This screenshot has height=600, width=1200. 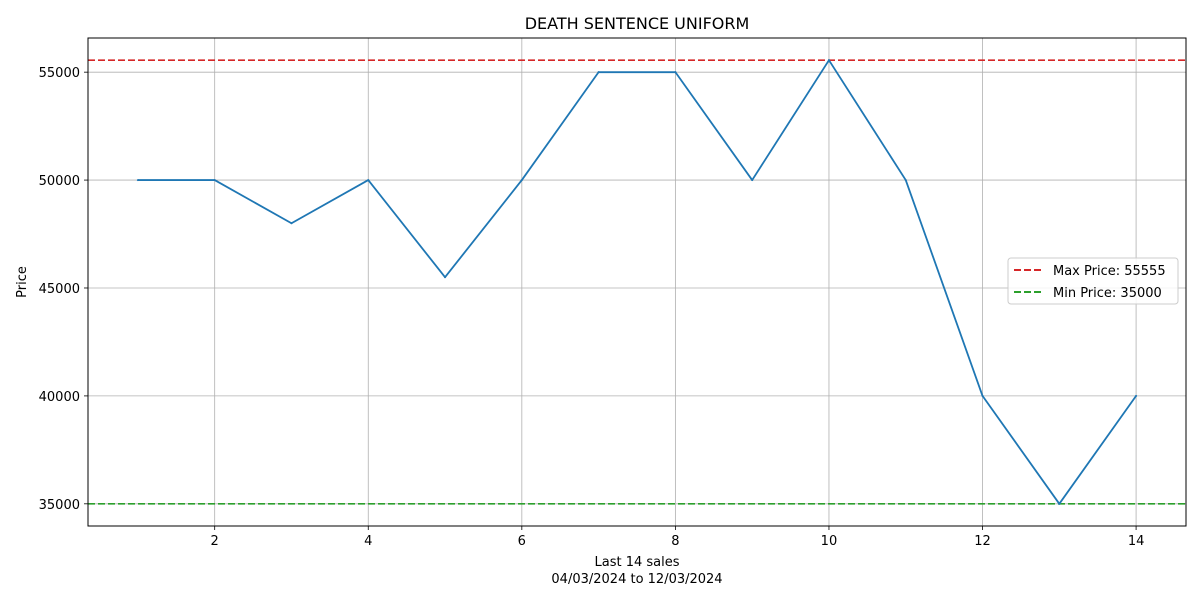 What do you see at coordinates (636, 562) in the screenshot?
I see `x-axis-label: Last 14 sales` at bounding box center [636, 562].